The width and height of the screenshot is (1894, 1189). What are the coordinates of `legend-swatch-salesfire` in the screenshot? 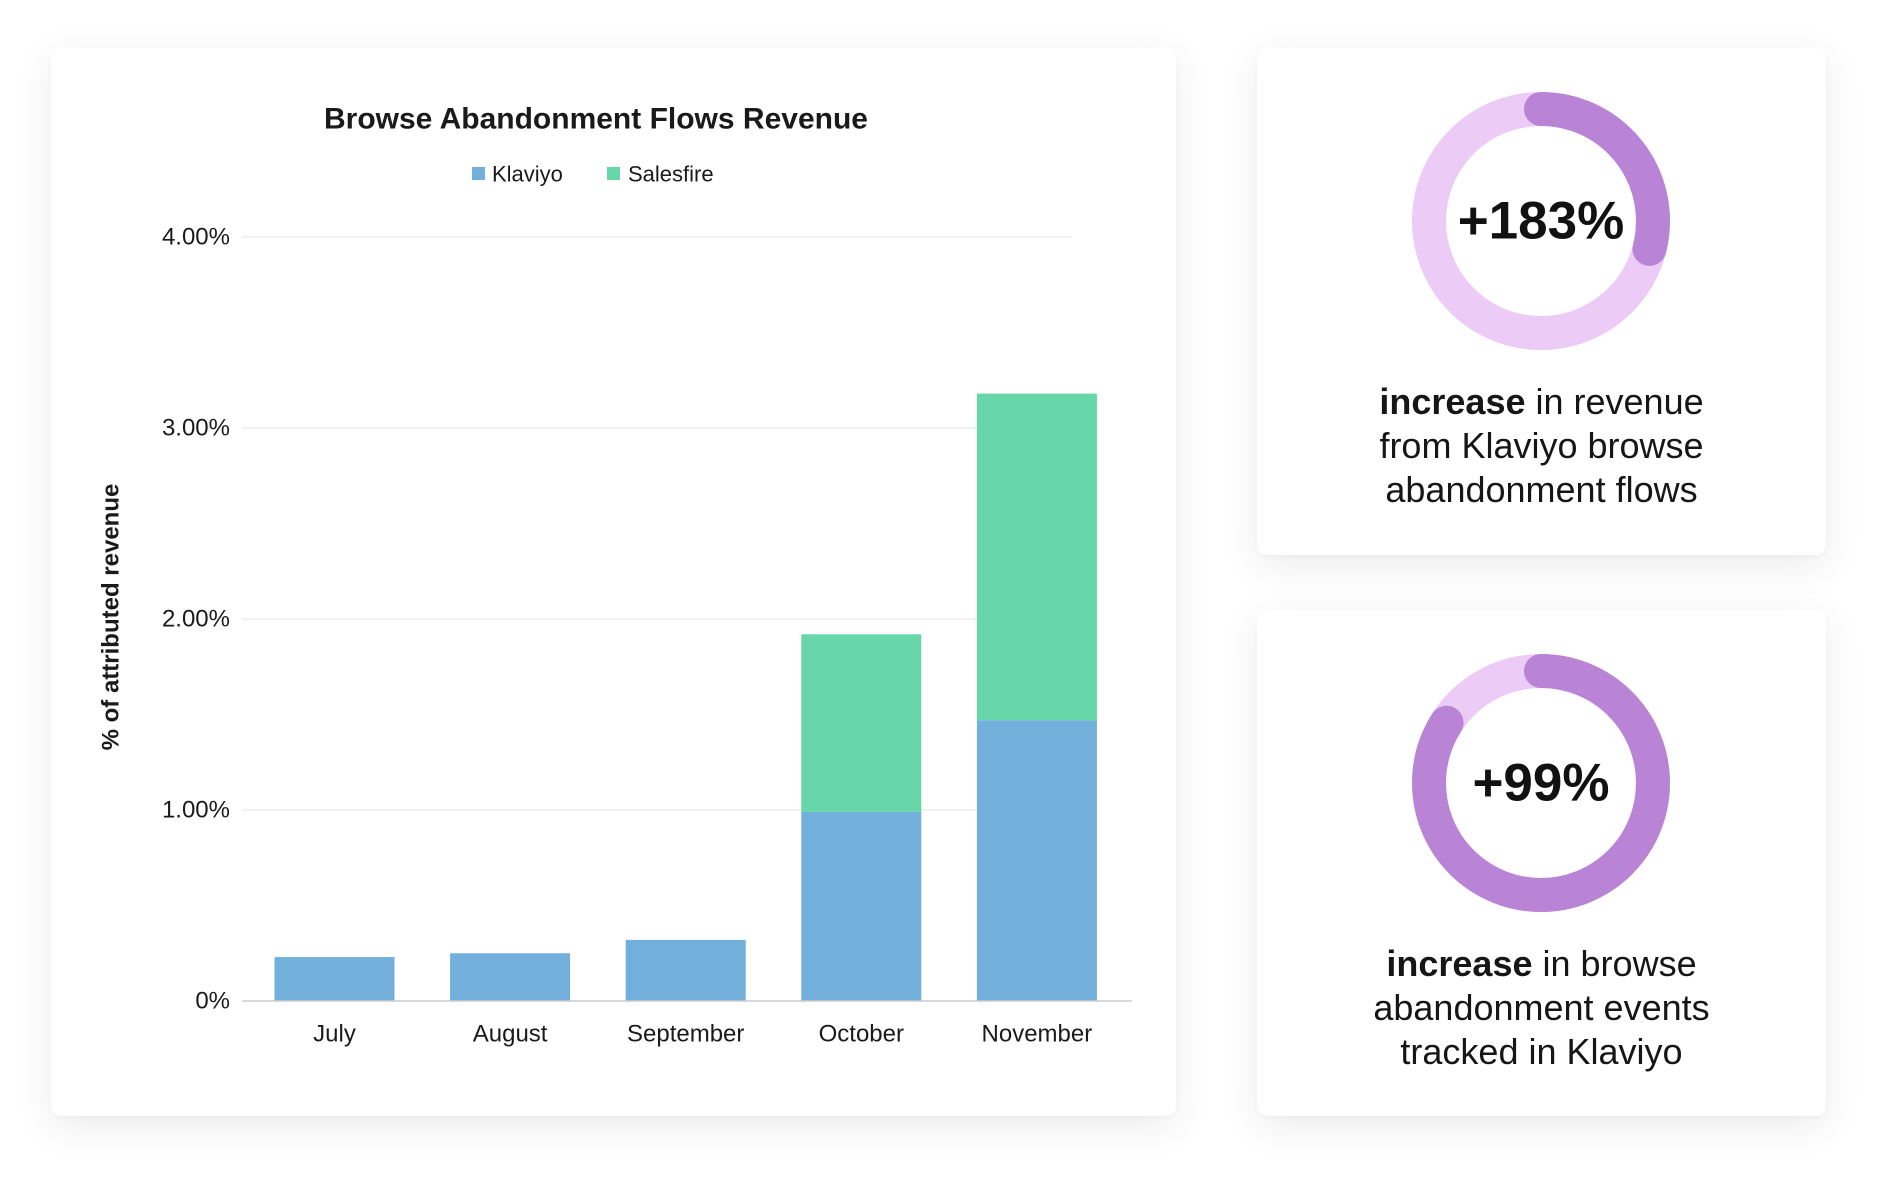 It's located at (613, 173).